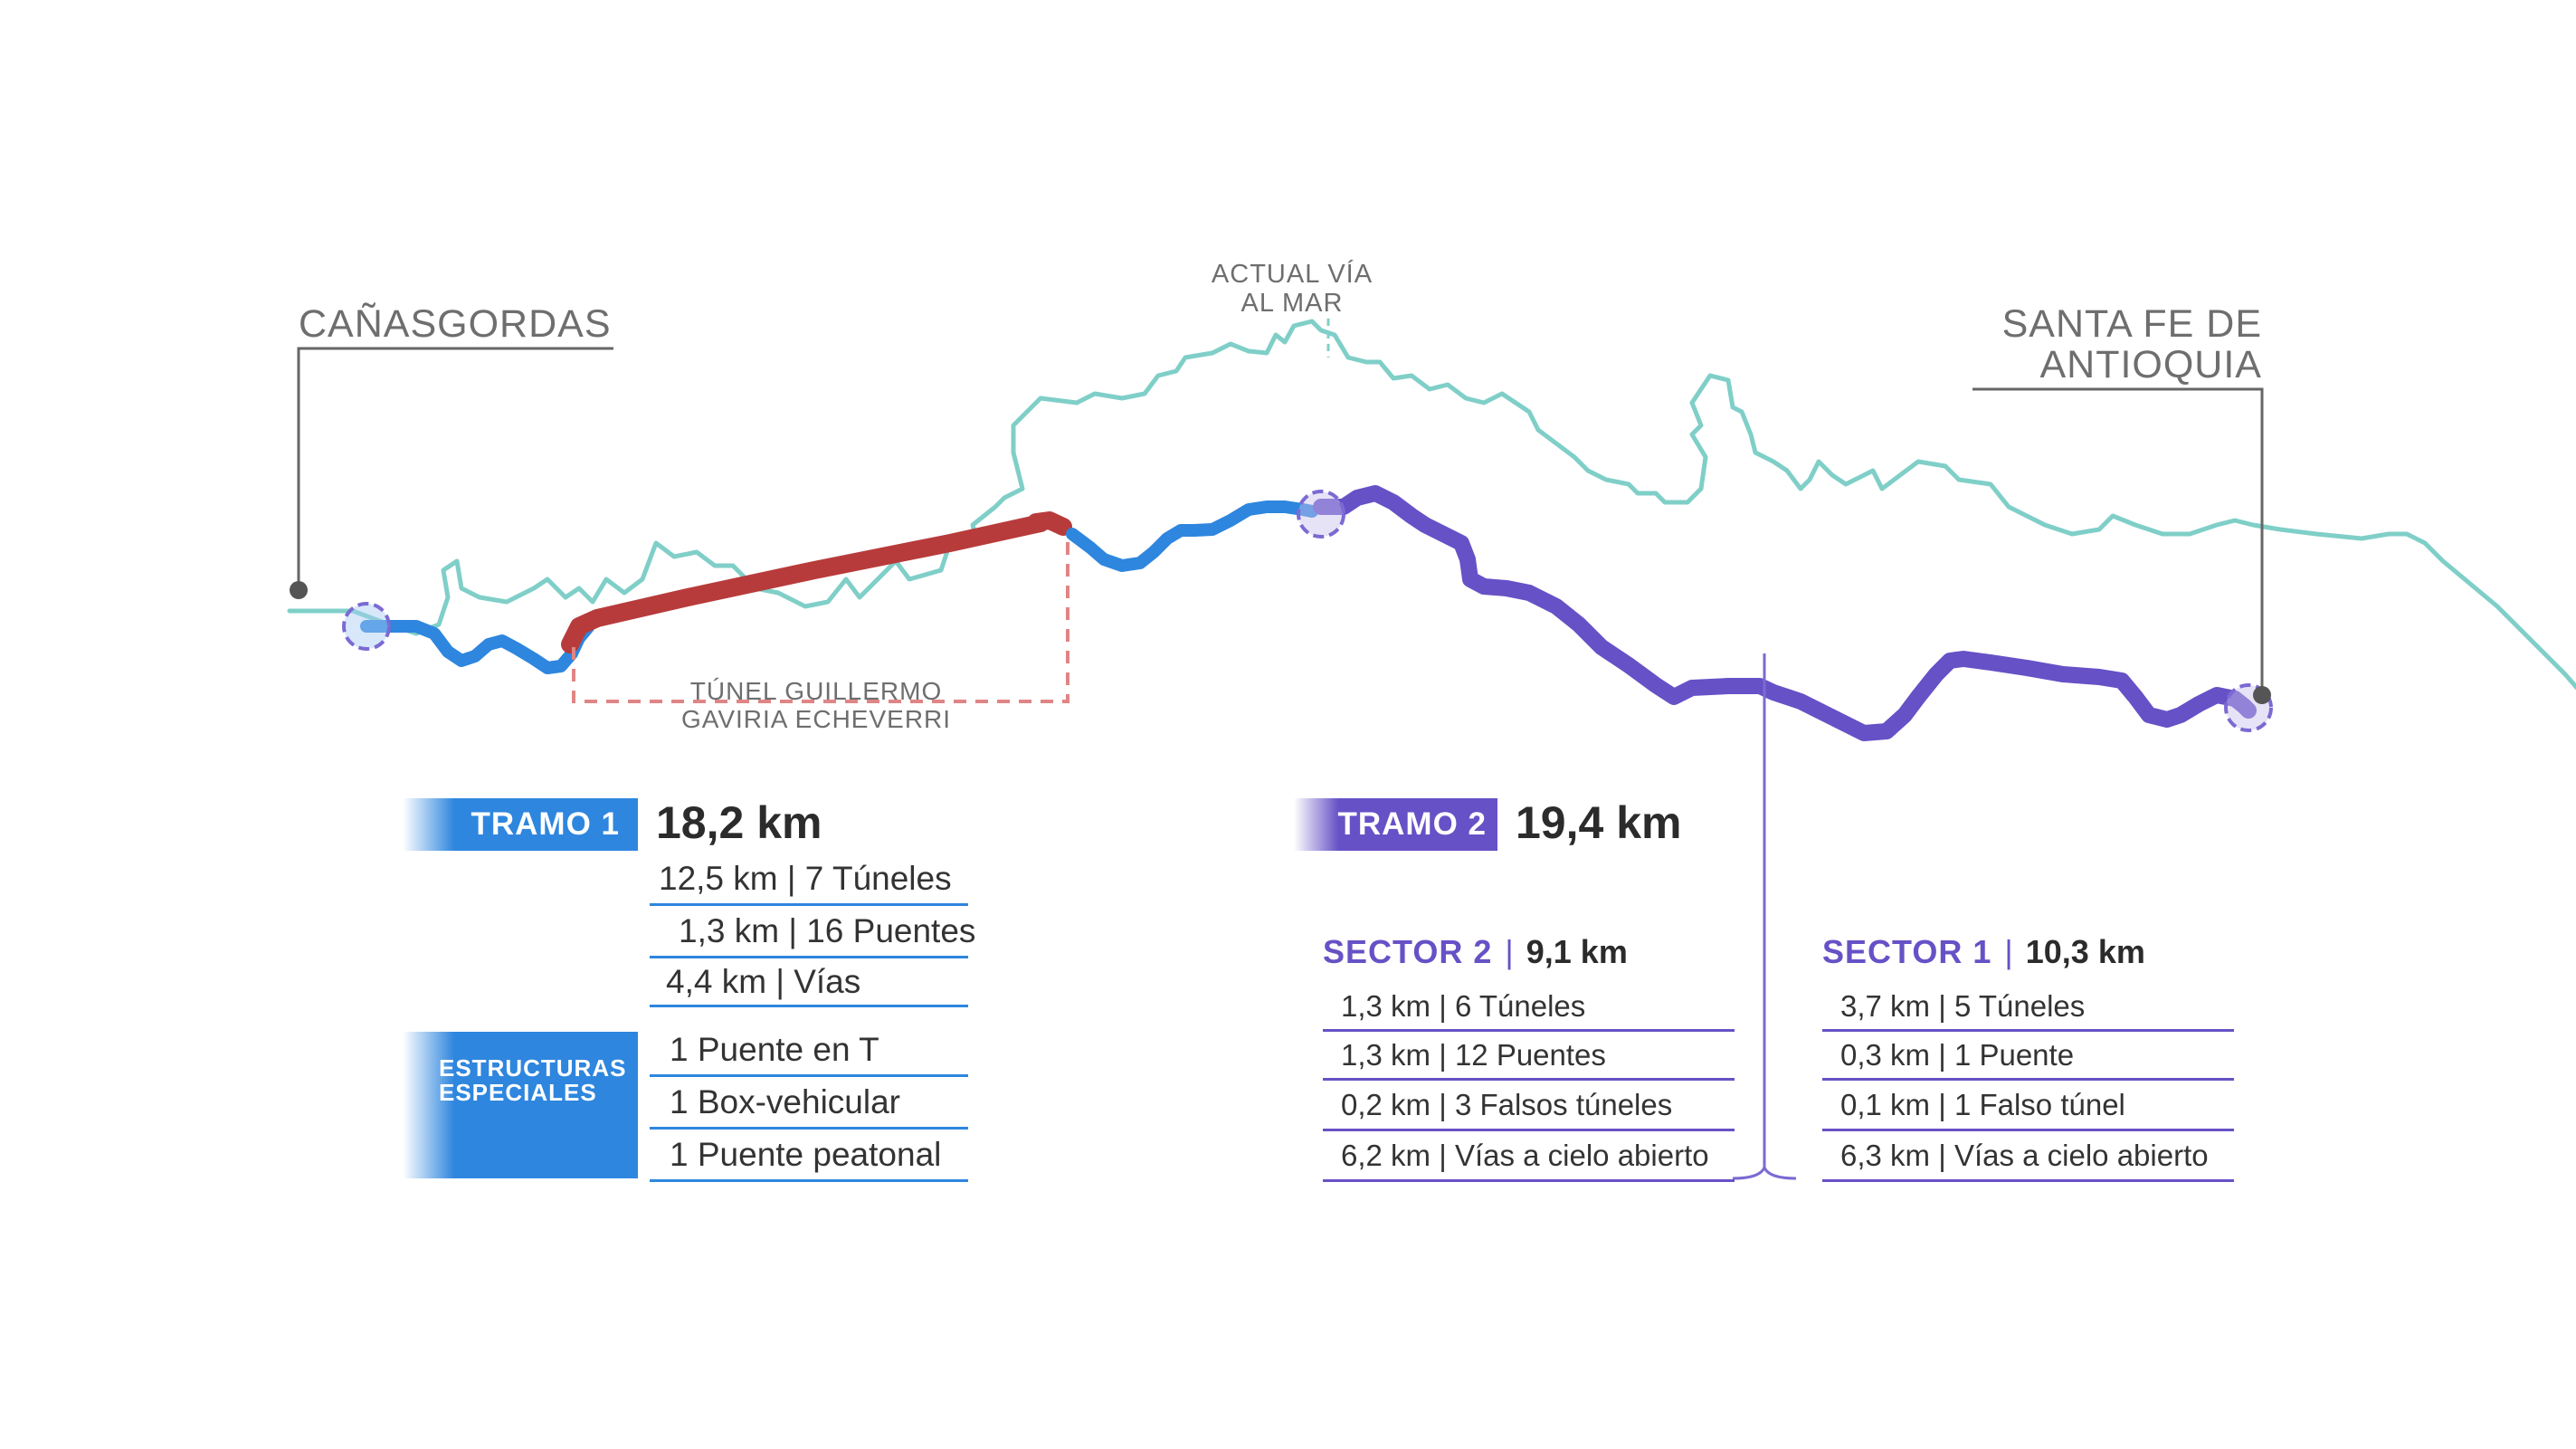 This screenshot has height=1449, width=2576. I want to click on tramo1-banner: TRAMO 1, so click(520, 824).